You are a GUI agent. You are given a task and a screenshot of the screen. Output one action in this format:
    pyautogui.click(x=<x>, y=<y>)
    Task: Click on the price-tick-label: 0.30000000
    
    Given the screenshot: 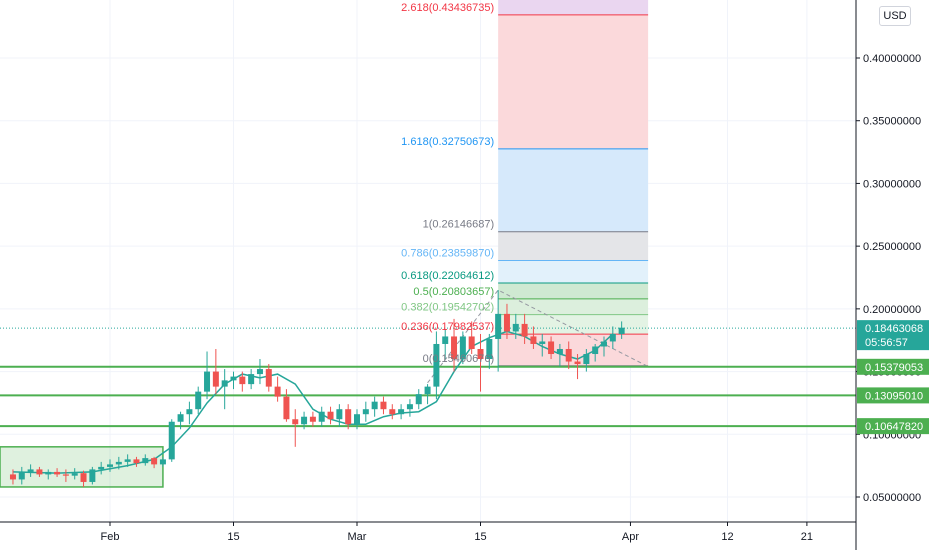 What is the action you would take?
    pyautogui.click(x=892, y=184)
    